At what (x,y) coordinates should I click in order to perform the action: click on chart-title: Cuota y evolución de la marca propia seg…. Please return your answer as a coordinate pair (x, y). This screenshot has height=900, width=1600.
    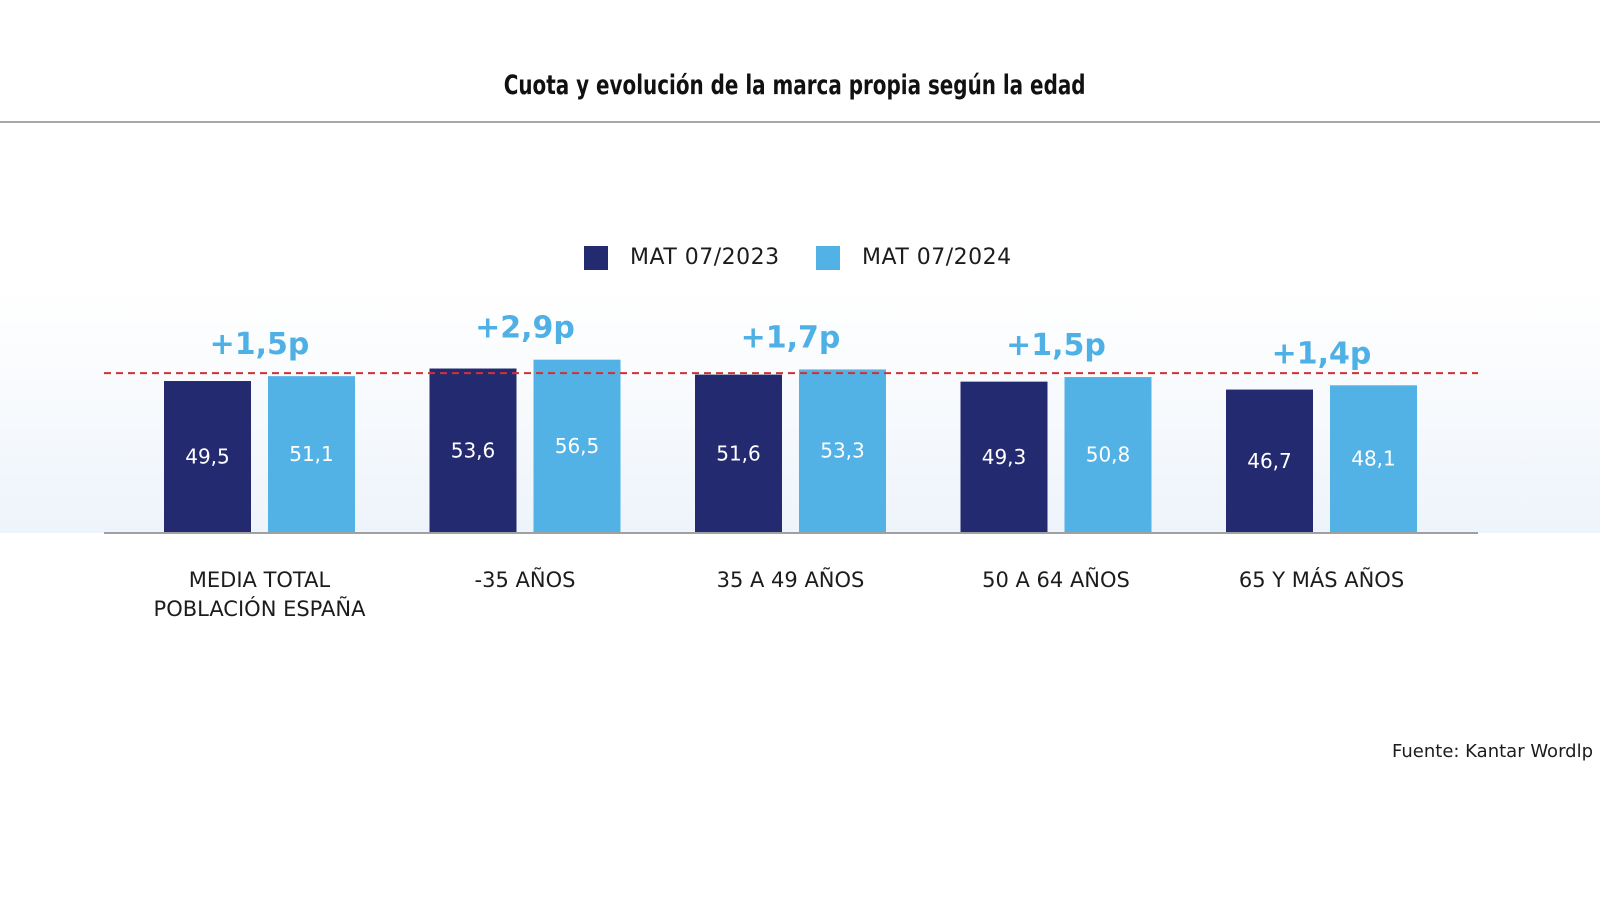
    Looking at the image, I should click on (794, 85).